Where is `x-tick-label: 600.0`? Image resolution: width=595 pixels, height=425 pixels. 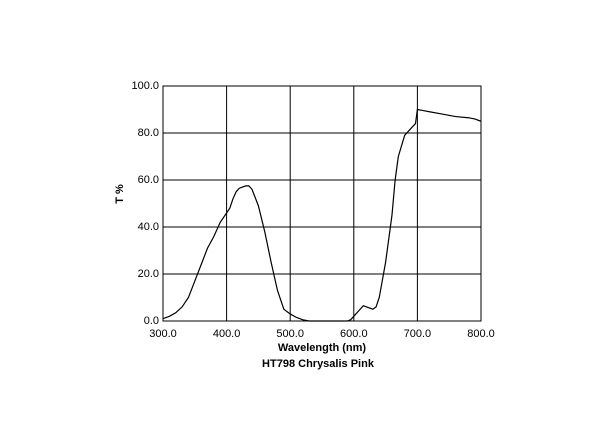
x-tick-label: 600.0 is located at coordinates (354, 334).